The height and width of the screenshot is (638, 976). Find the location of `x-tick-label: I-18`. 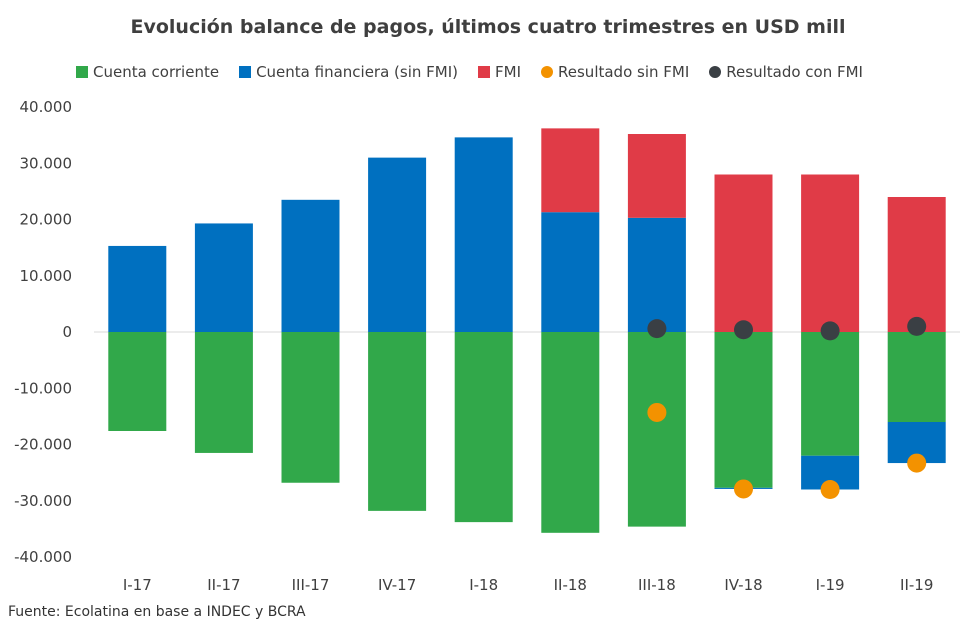

x-tick-label: I-18 is located at coordinates (483, 585).